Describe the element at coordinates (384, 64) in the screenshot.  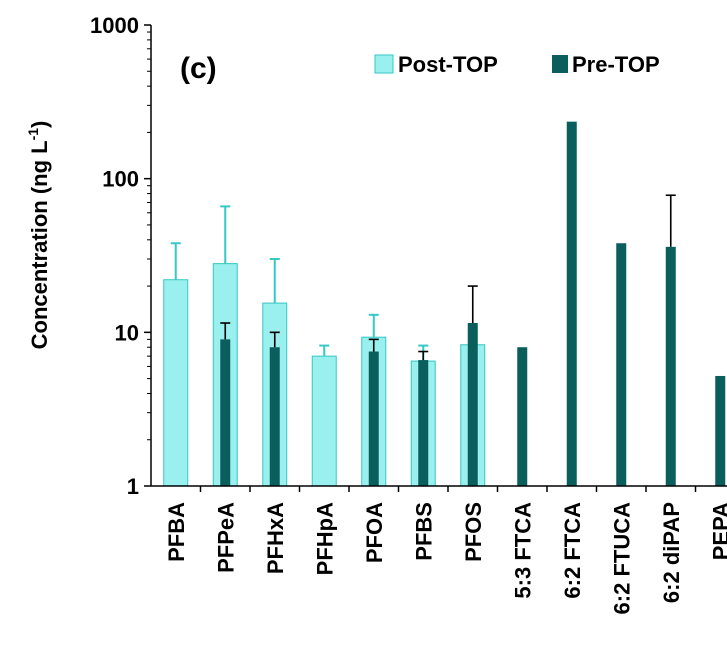
I see `legend-swatch-post-top` at that location.